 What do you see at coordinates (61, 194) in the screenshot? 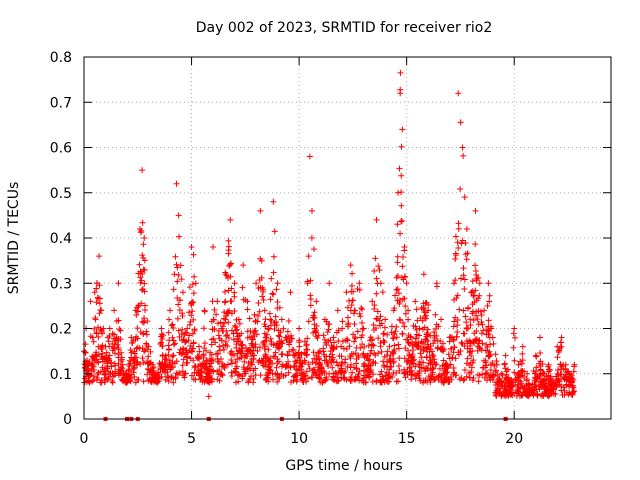
I see `y-tick-label: 0.5` at bounding box center [61, 194].